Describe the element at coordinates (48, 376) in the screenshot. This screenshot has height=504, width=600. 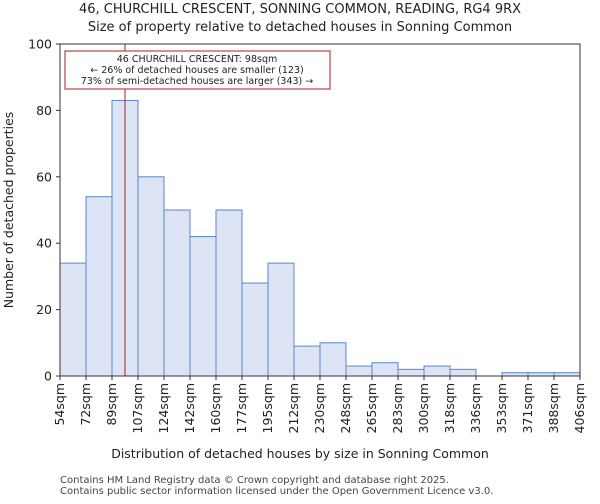
I see `y-tick-label: 0` at that location.